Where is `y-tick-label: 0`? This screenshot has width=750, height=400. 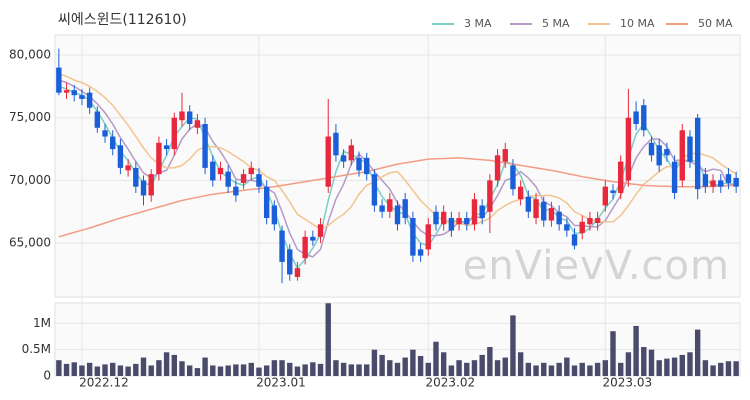
y-tick-label: 0 is located at coordinates (47, 376).